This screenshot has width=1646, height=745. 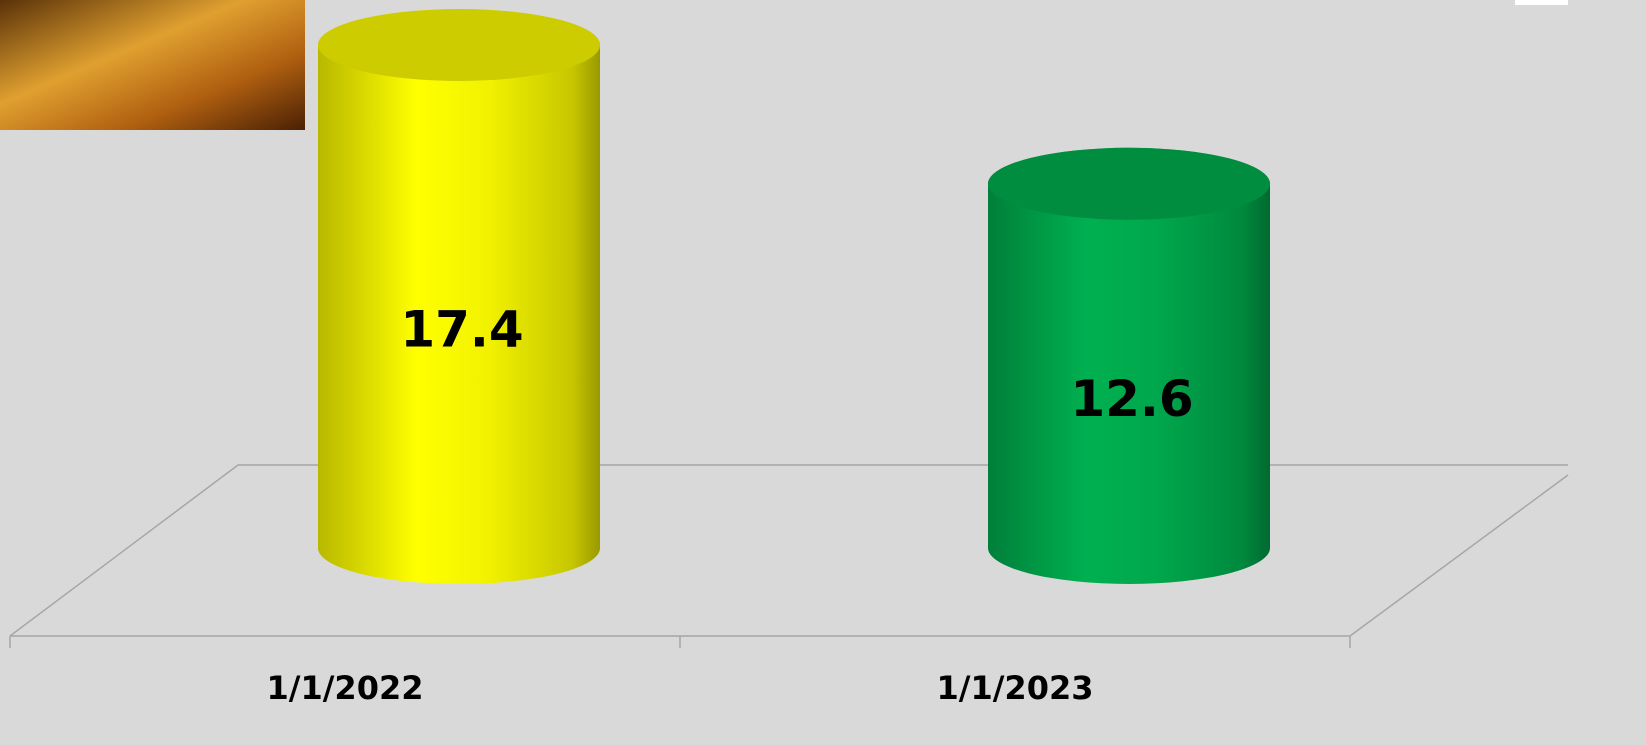 What do you see at coordinates (461, 330) in the screenshot?
I see `value-label: 17.4` at bounding box center [461, 330].